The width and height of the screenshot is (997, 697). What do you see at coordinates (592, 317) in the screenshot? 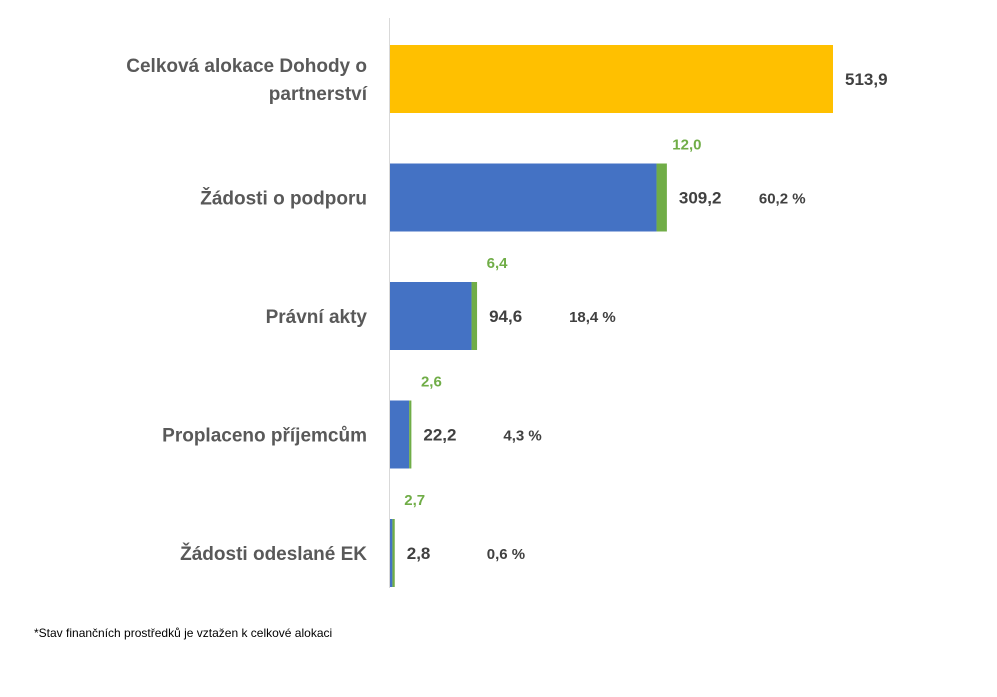
I see `percent-label-2: 18,4 %` at bounding box center [592, 317].